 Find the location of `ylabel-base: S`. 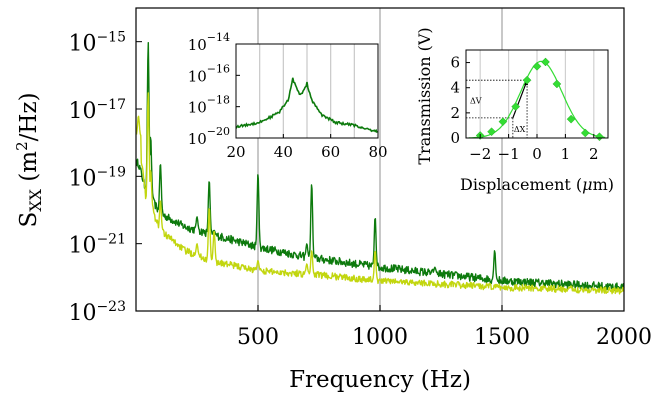

ylabel-base: S is located at coordinates (29, 220).